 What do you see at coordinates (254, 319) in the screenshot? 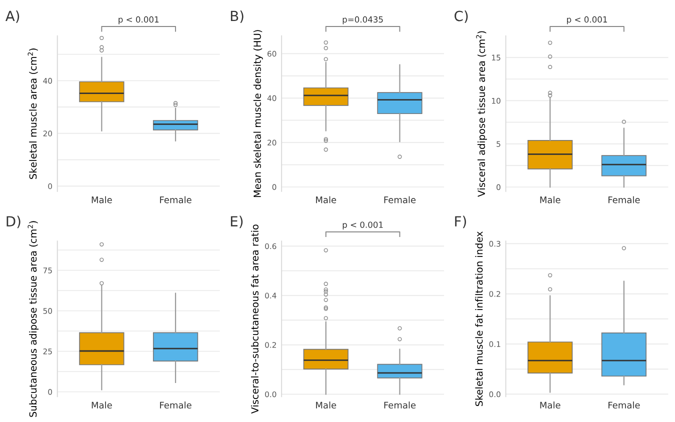
I see `y-axis-title: Visceral-to-subcutaneous fat area ratio` at bounding box center [254, 319].